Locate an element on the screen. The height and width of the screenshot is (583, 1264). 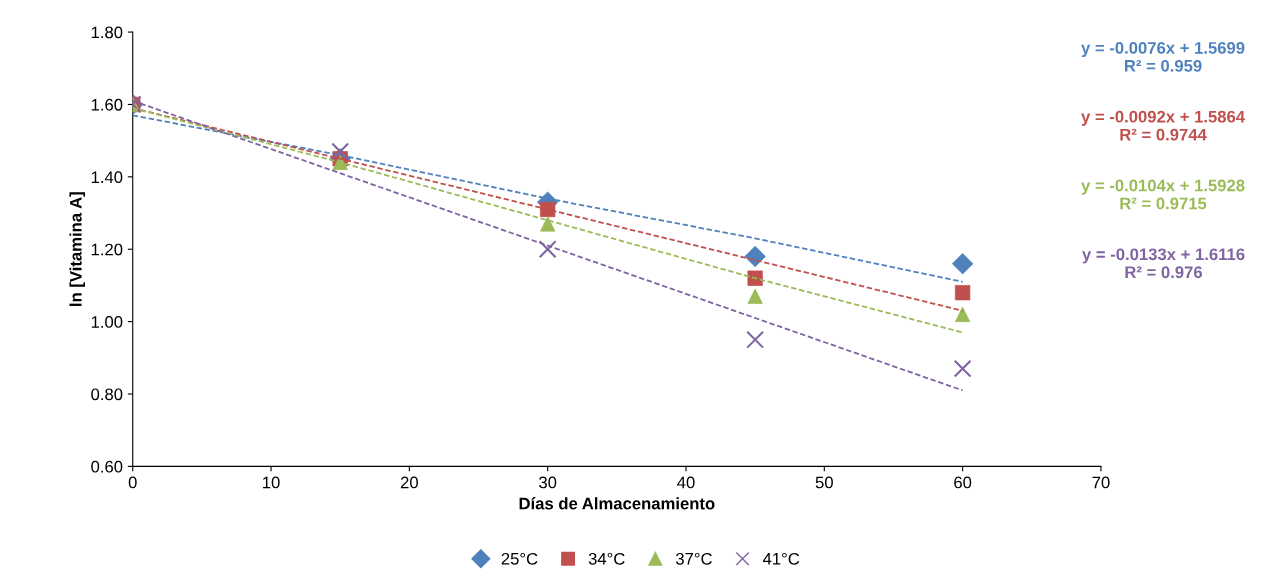
legend-label: 41°C is located at coordinates (781, 558).